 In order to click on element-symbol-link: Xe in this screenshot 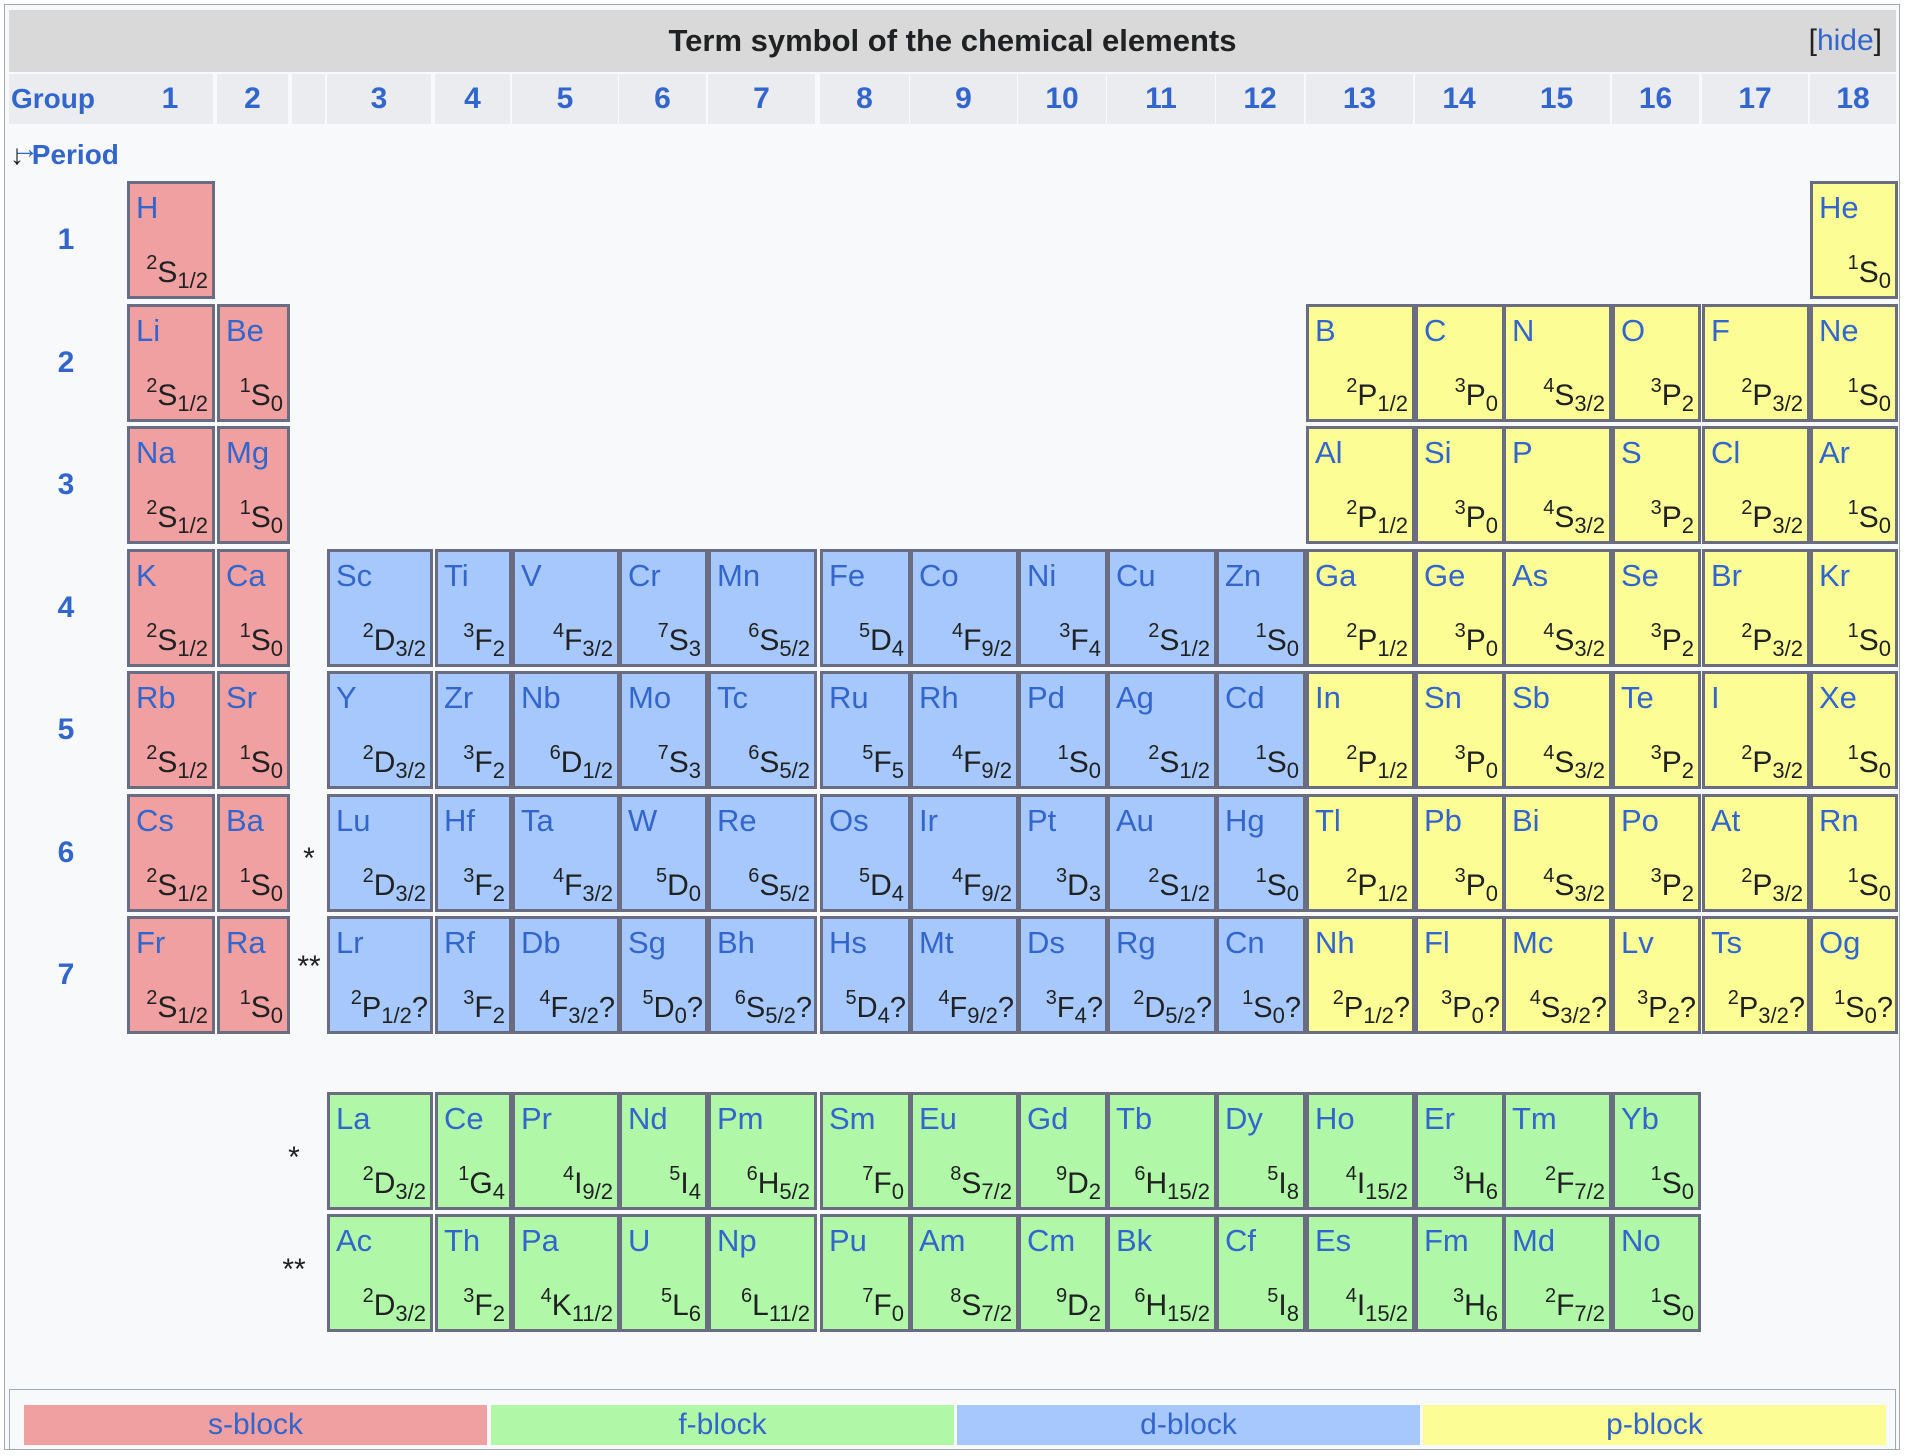, I will do `click(1838, 697)`.